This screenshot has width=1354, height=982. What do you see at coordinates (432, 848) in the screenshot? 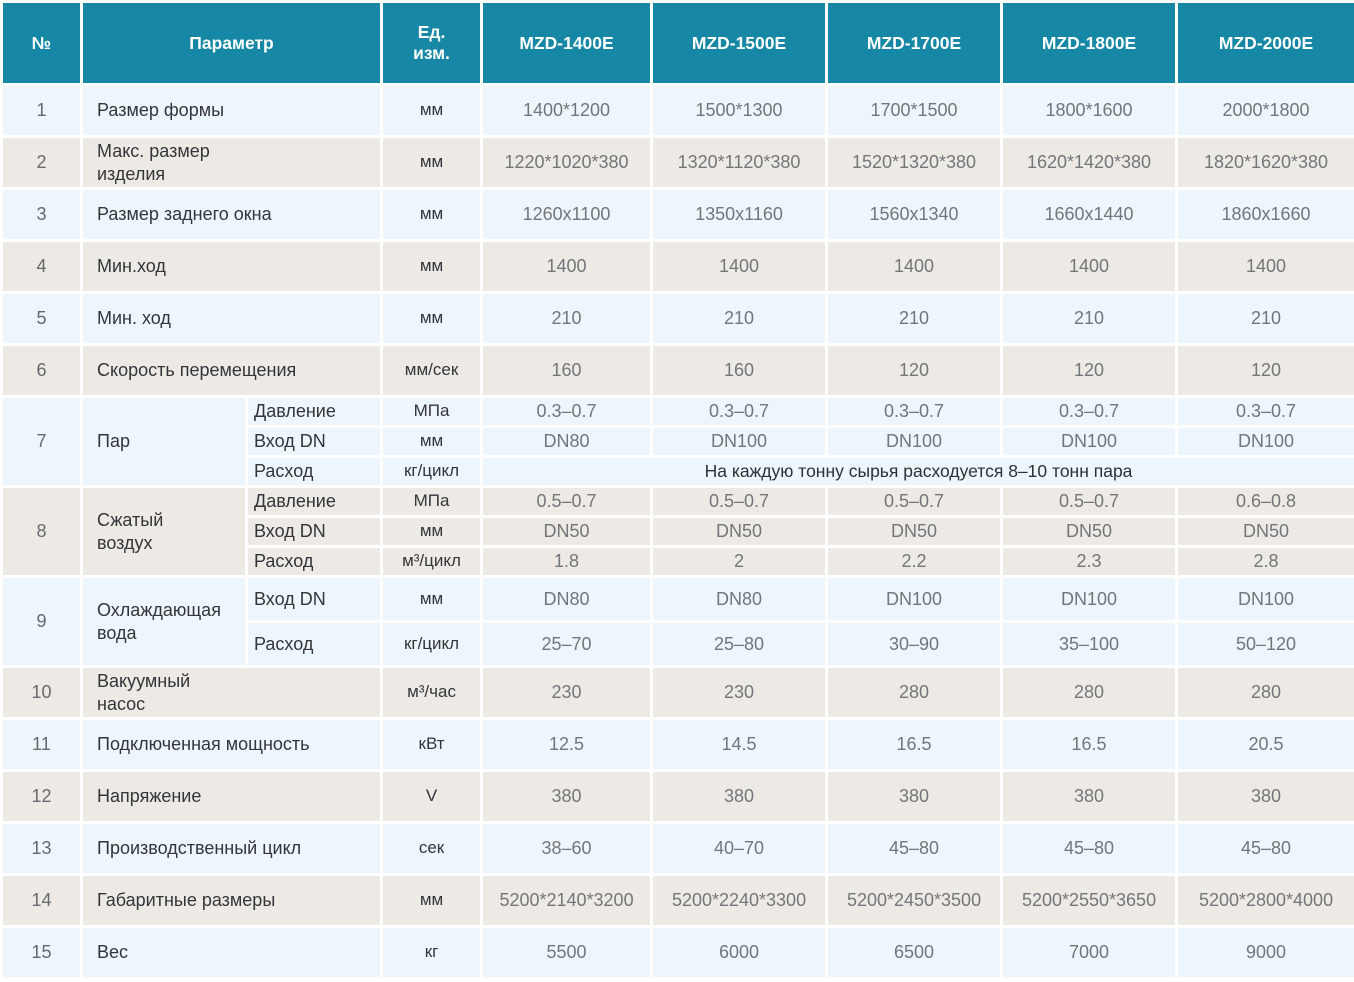
I see `unit: сек` at bounding box center [432, 848].